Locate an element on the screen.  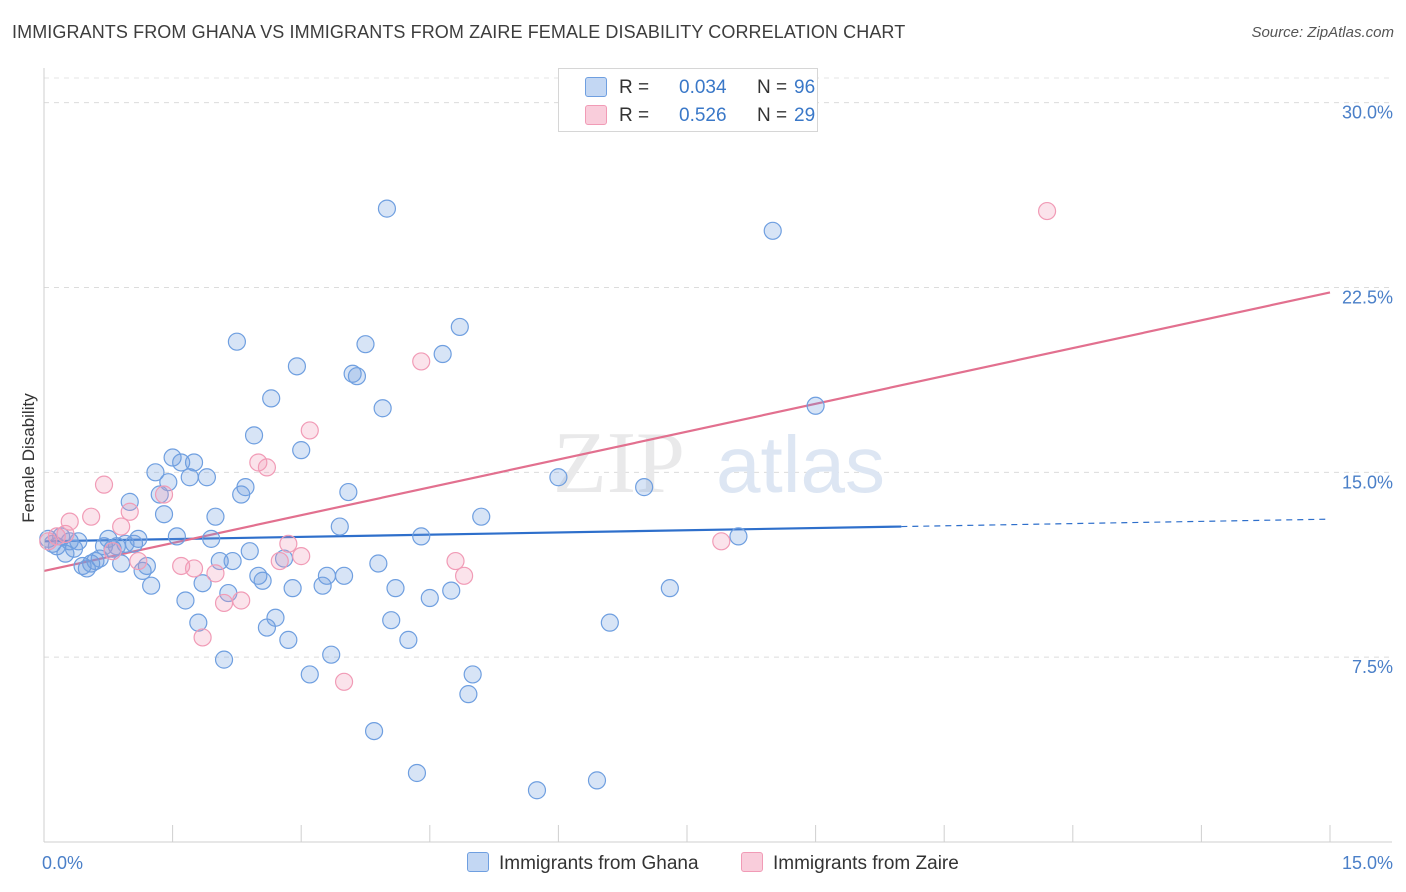
ghana-swatch-icon is located at coordinates (596, 87).